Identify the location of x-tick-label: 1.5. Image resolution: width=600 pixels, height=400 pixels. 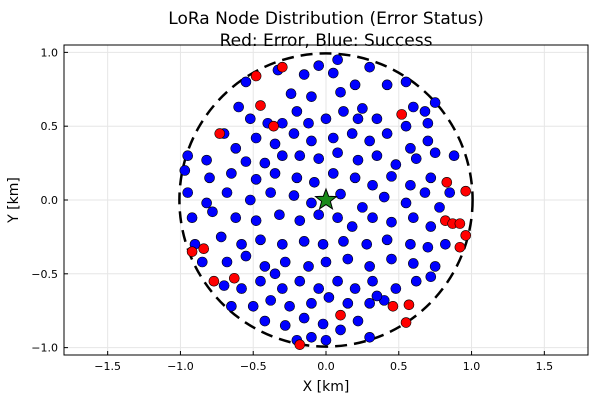
(545, 366).